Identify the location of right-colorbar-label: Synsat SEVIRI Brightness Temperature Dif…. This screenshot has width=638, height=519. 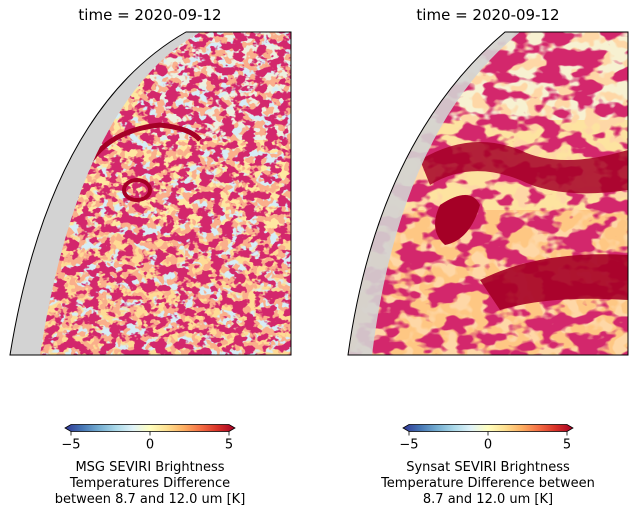
(488, 483).